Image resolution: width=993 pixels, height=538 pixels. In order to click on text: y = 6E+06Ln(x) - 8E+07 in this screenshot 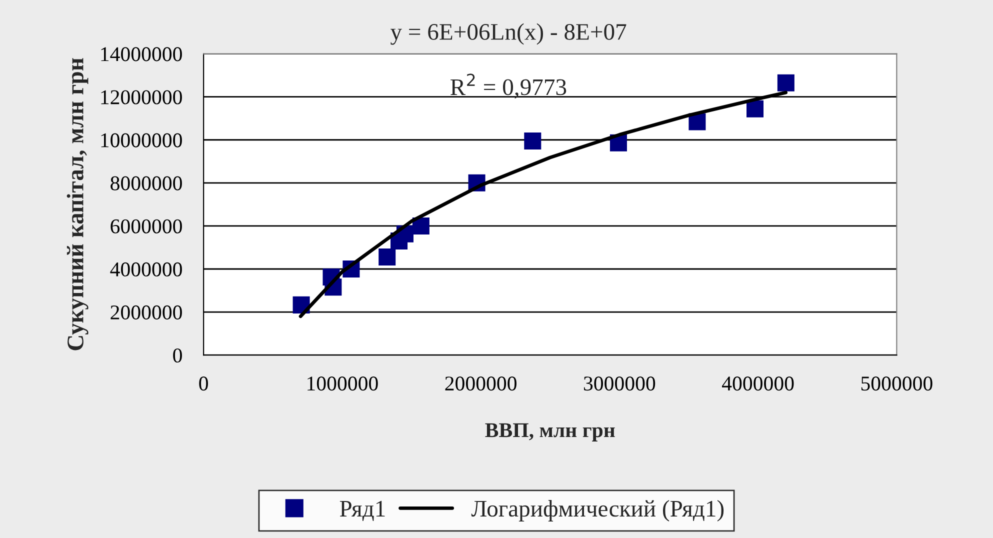, I will do `click(508, 34)`.